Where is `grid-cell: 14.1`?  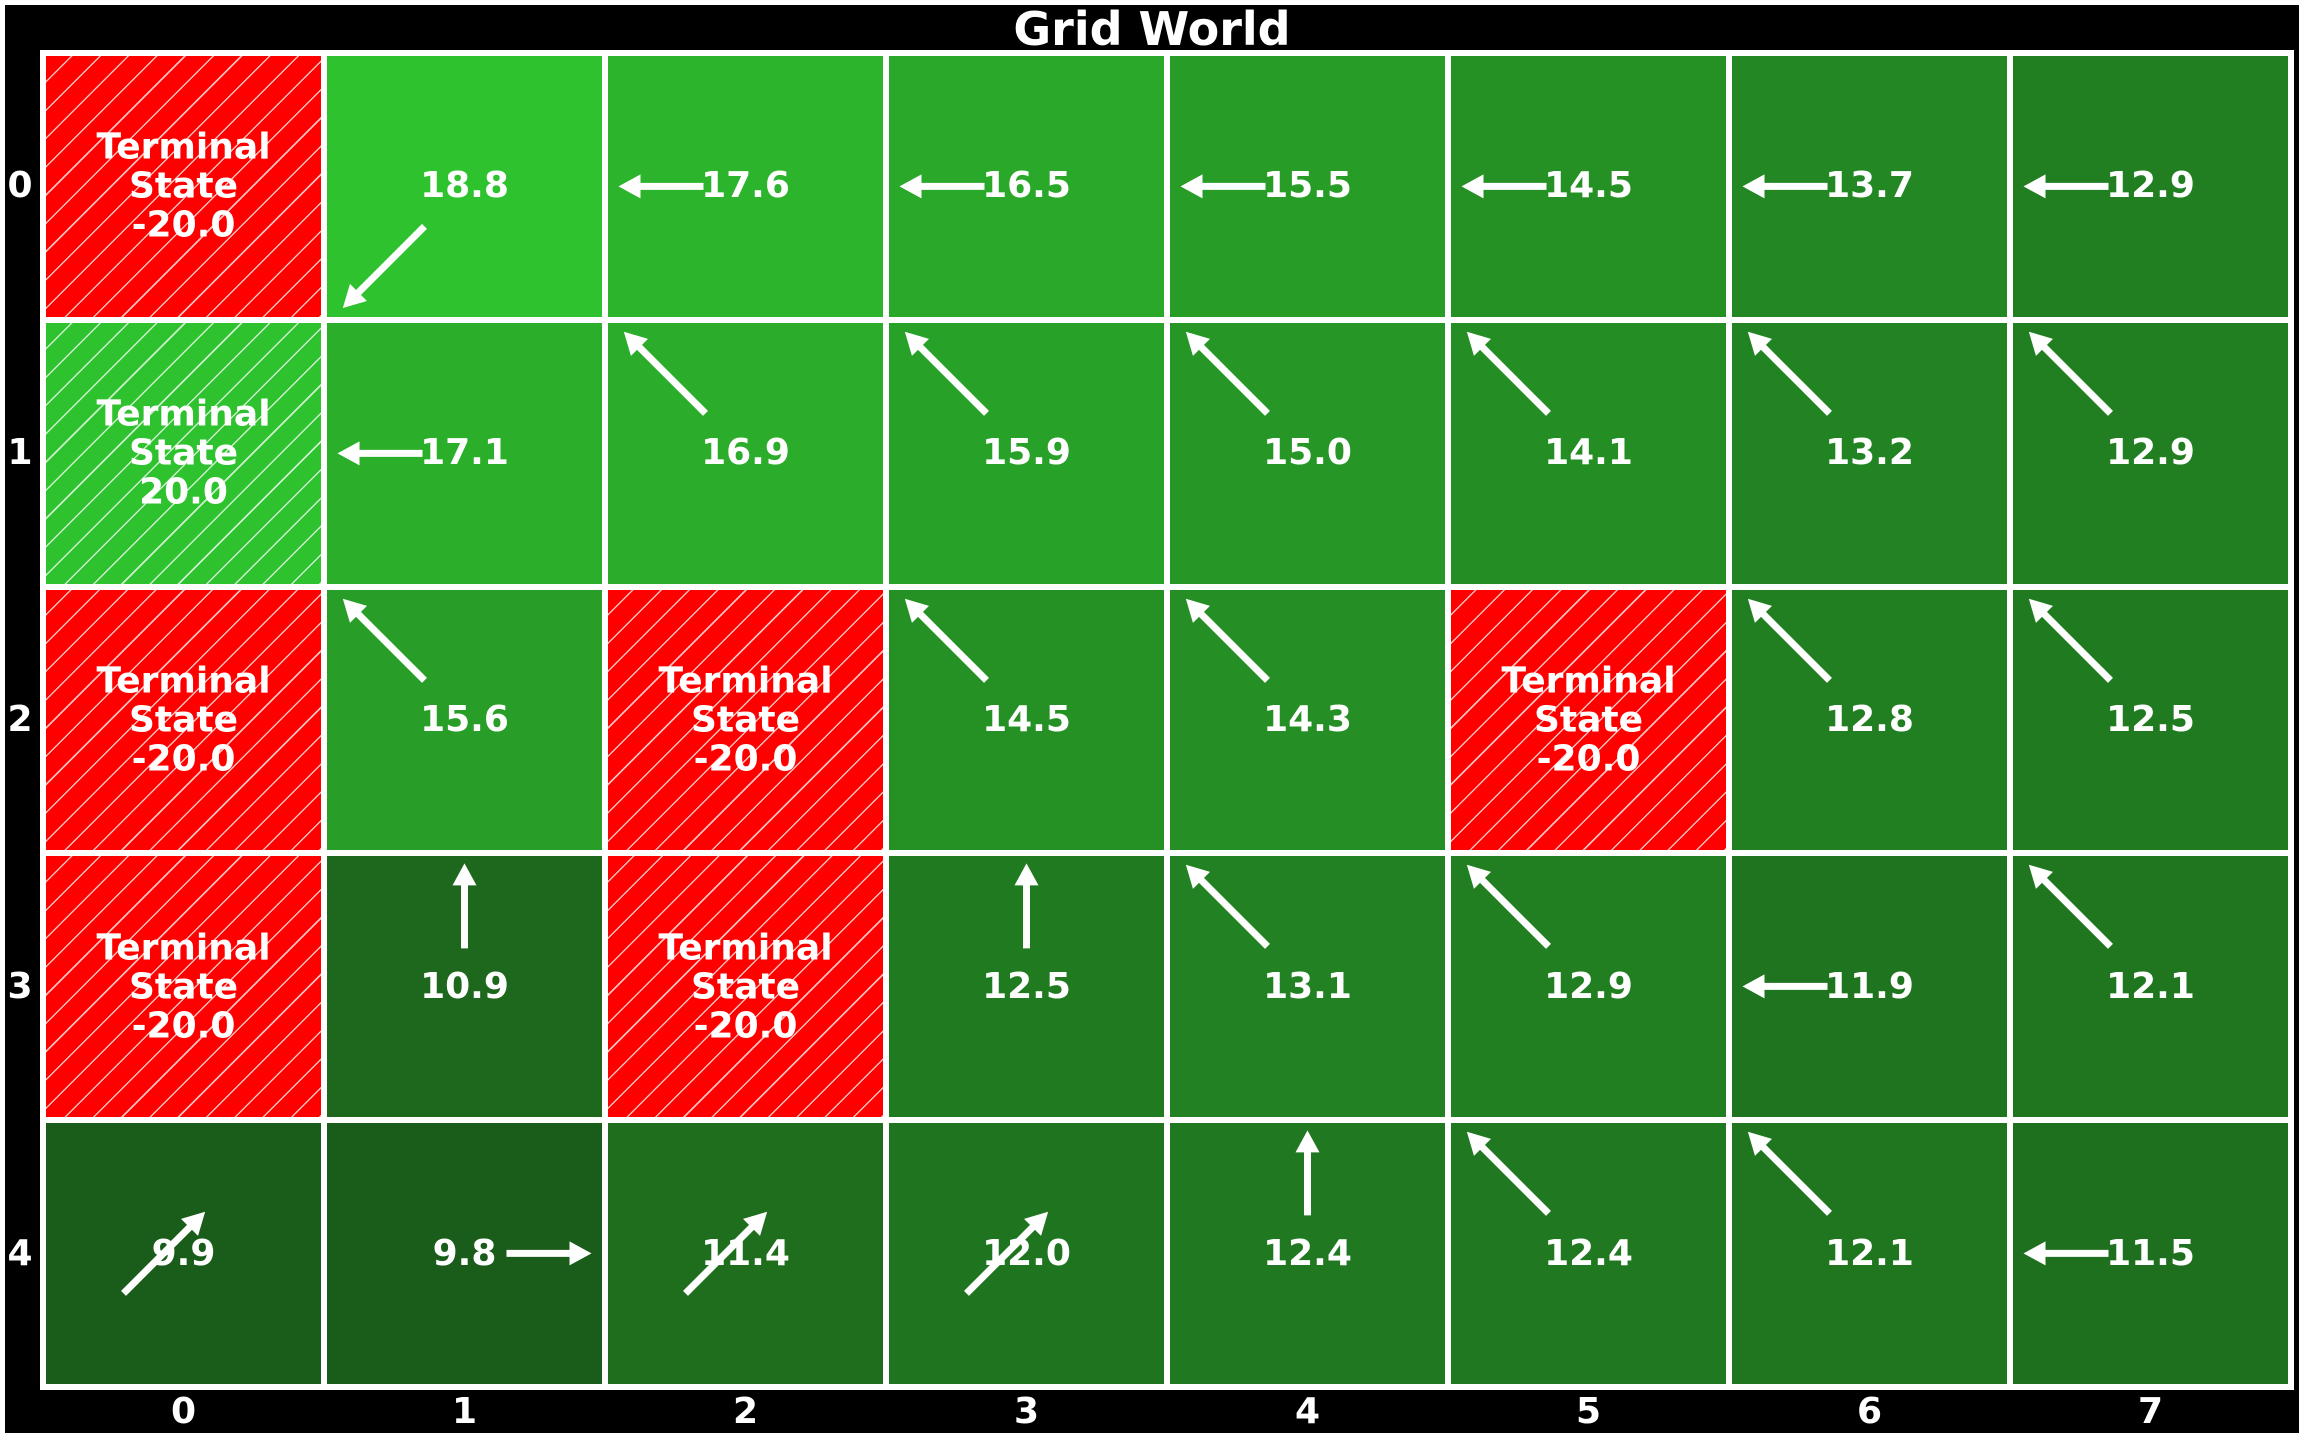 grid-cell: 14.1 is located at coordinates (1588, 453).